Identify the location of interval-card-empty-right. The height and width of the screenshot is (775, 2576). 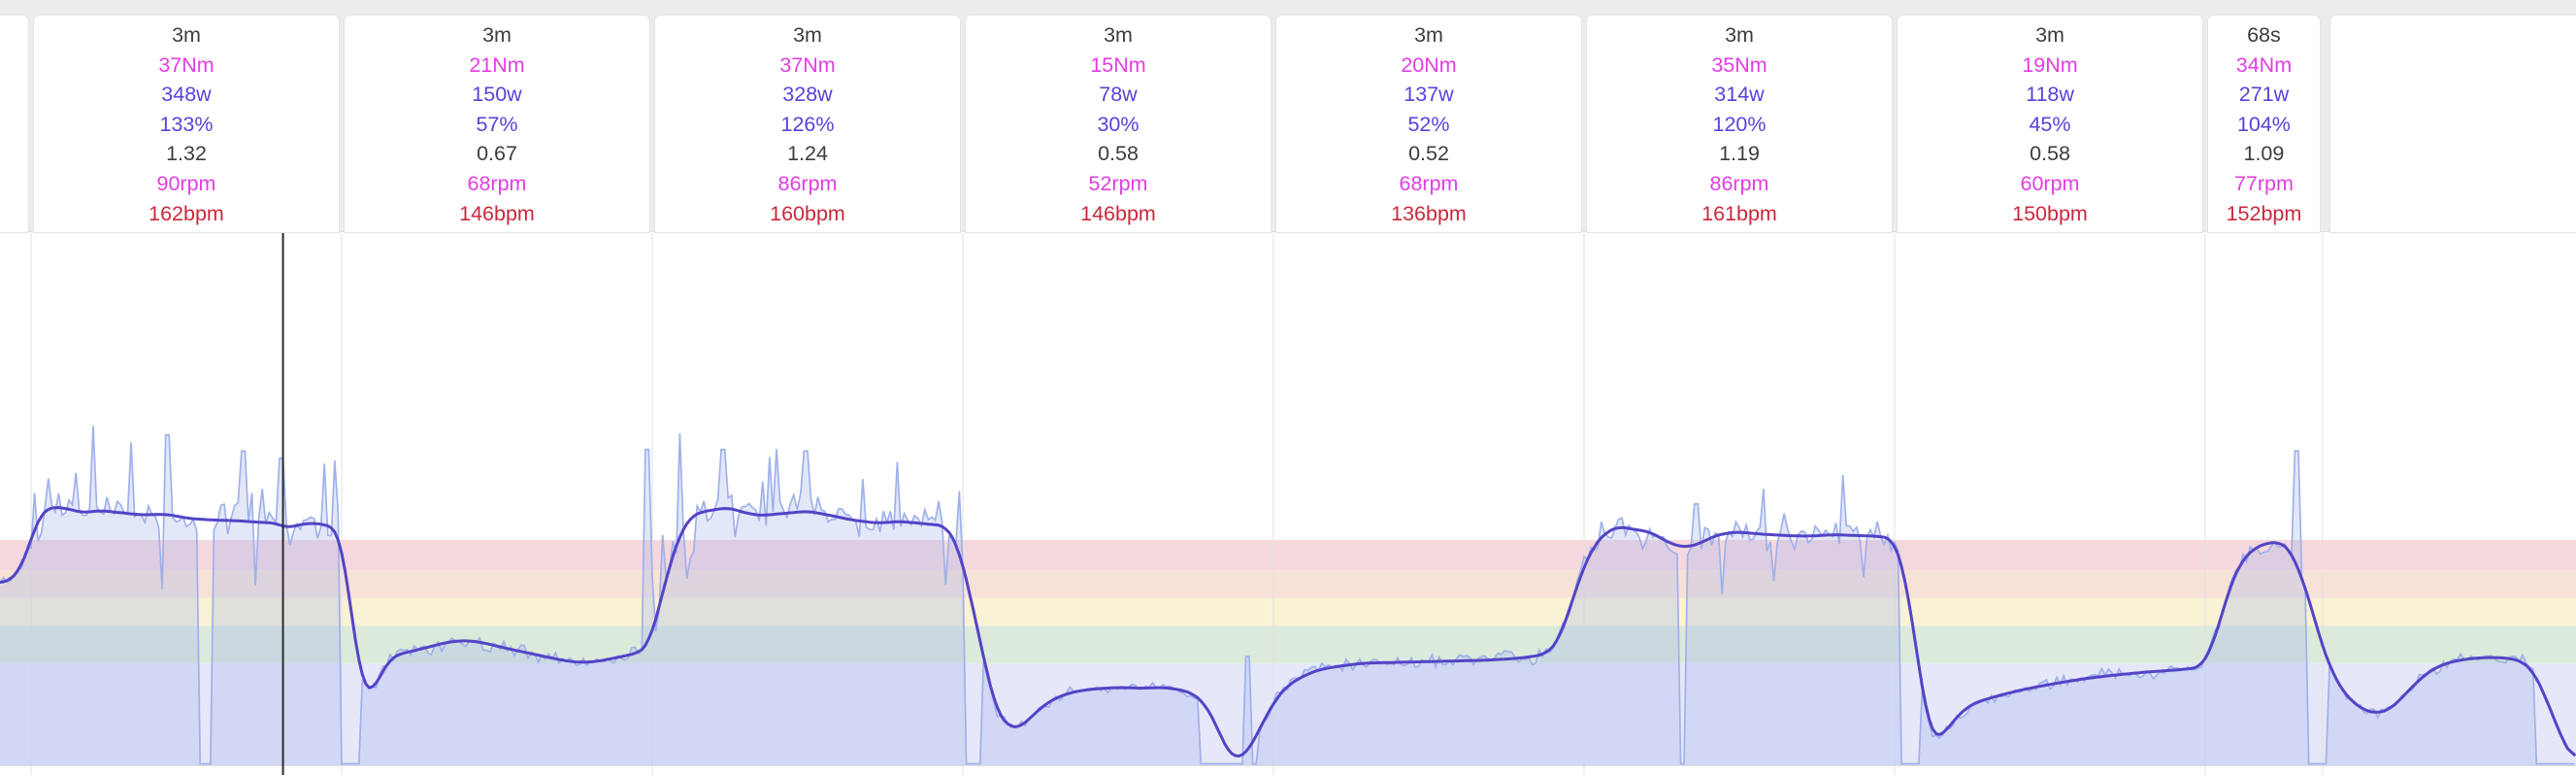
(2452, 124).